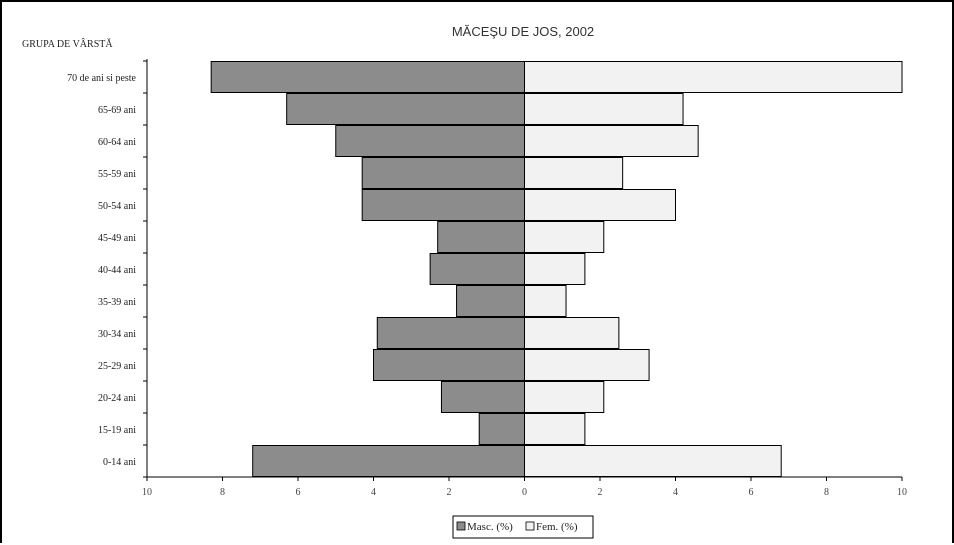  What do you see at coordinates (117, 430) in the screenshot?
I see `y-tick-label: 15-19 ani` at bounding box center [117, 430].